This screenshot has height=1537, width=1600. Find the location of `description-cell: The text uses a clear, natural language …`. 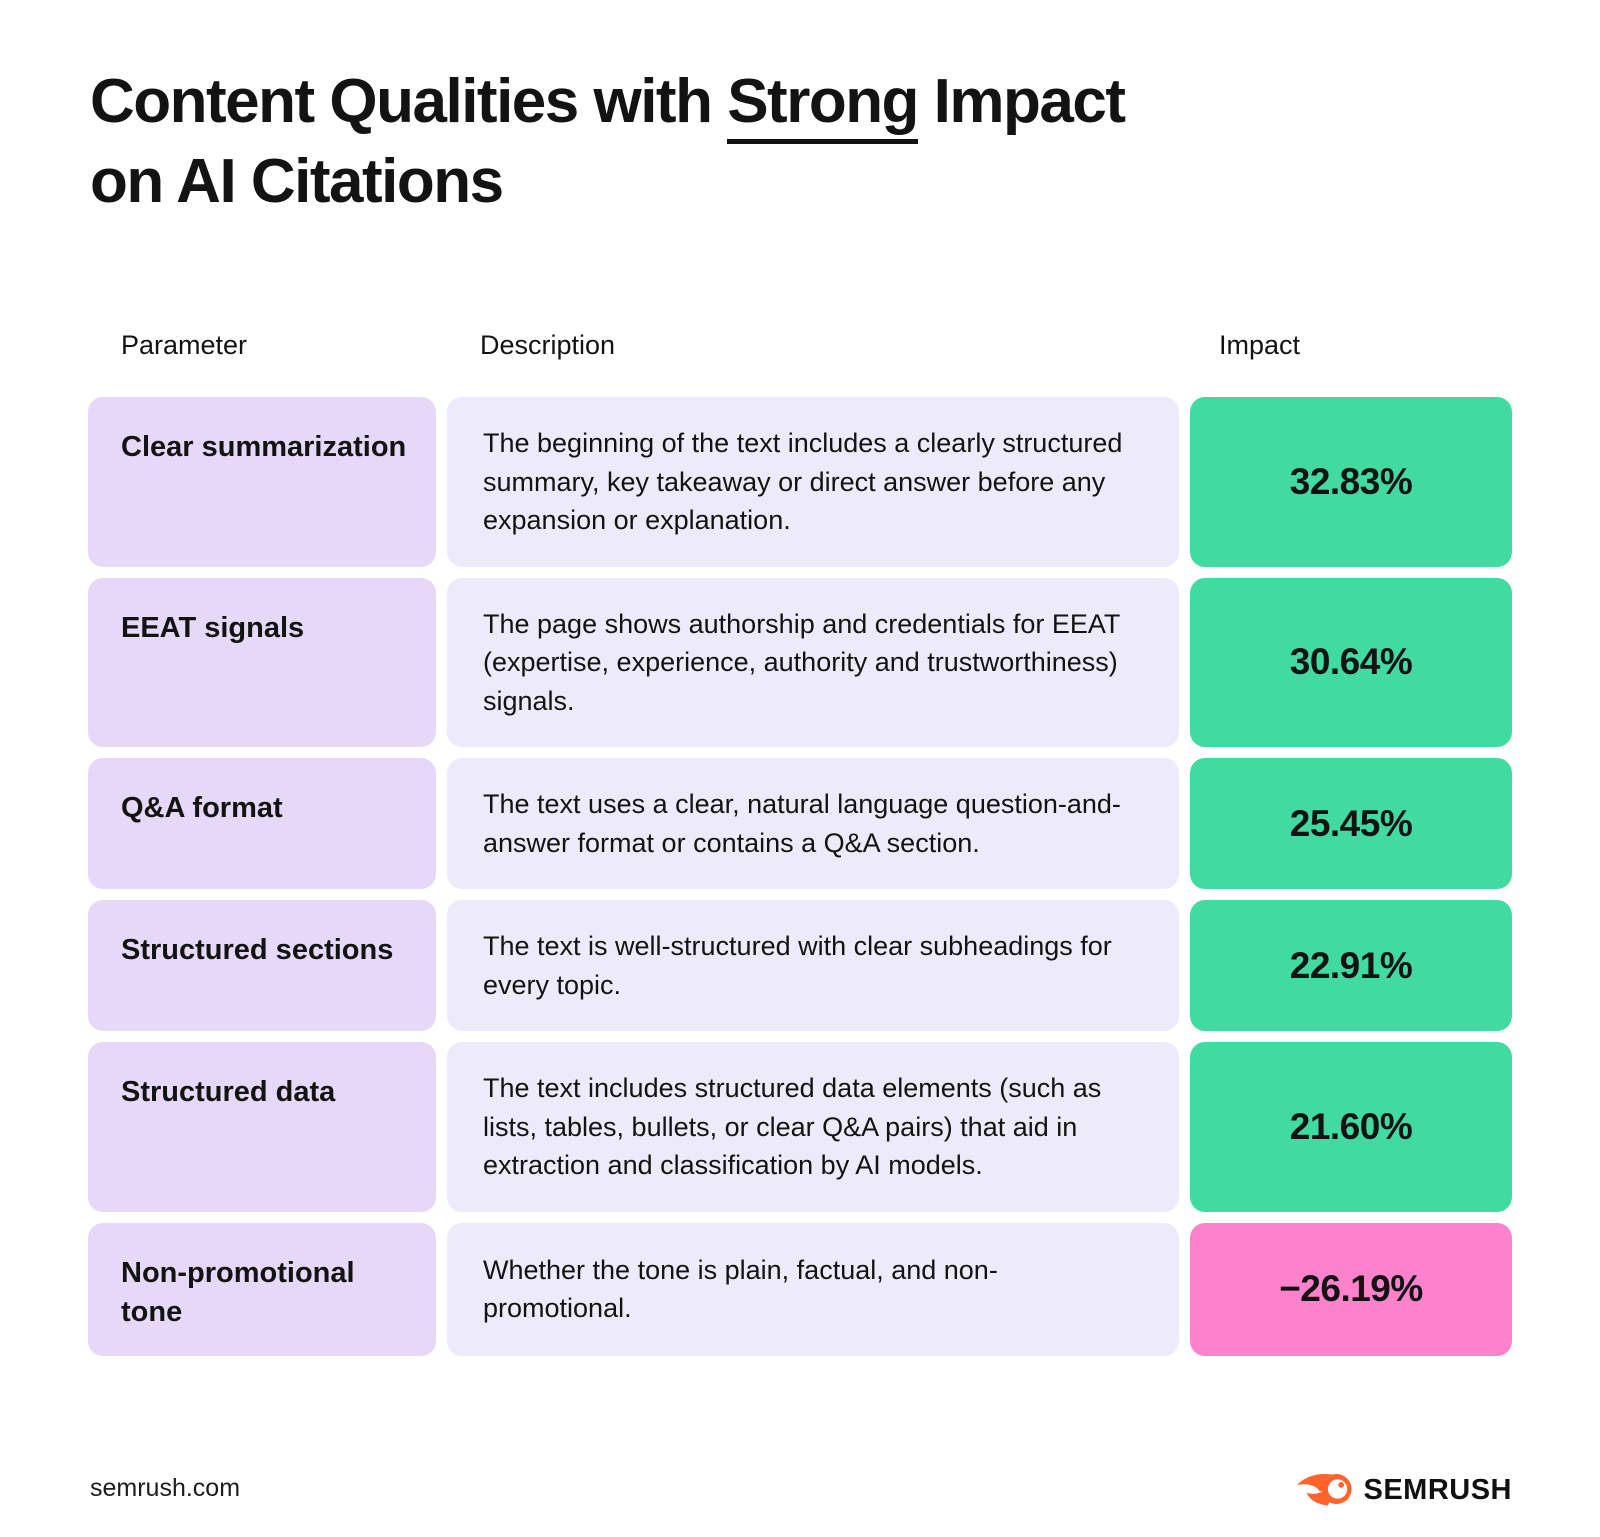

description-cell: The text uses a clear, natural language … is located at coordinates (813, 823).